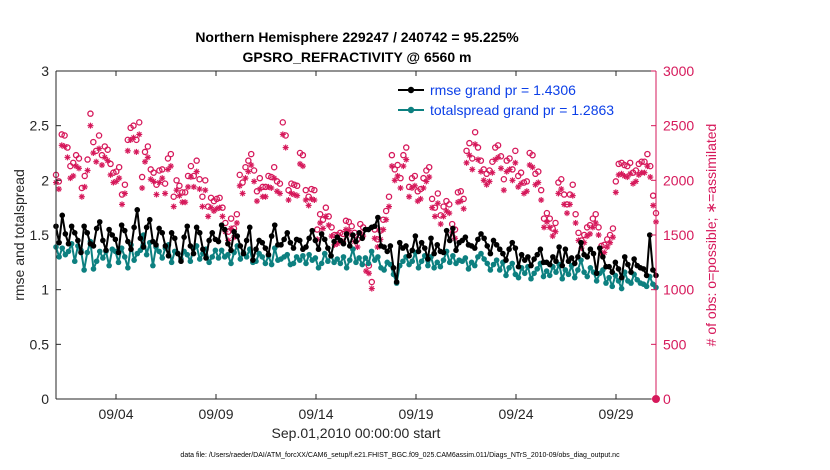 The height and width of the screenshot is (470, 830). Describe the element at coordinates (667, 399) in the screenshot. I see `y-right-tick-label: 0` at that location.